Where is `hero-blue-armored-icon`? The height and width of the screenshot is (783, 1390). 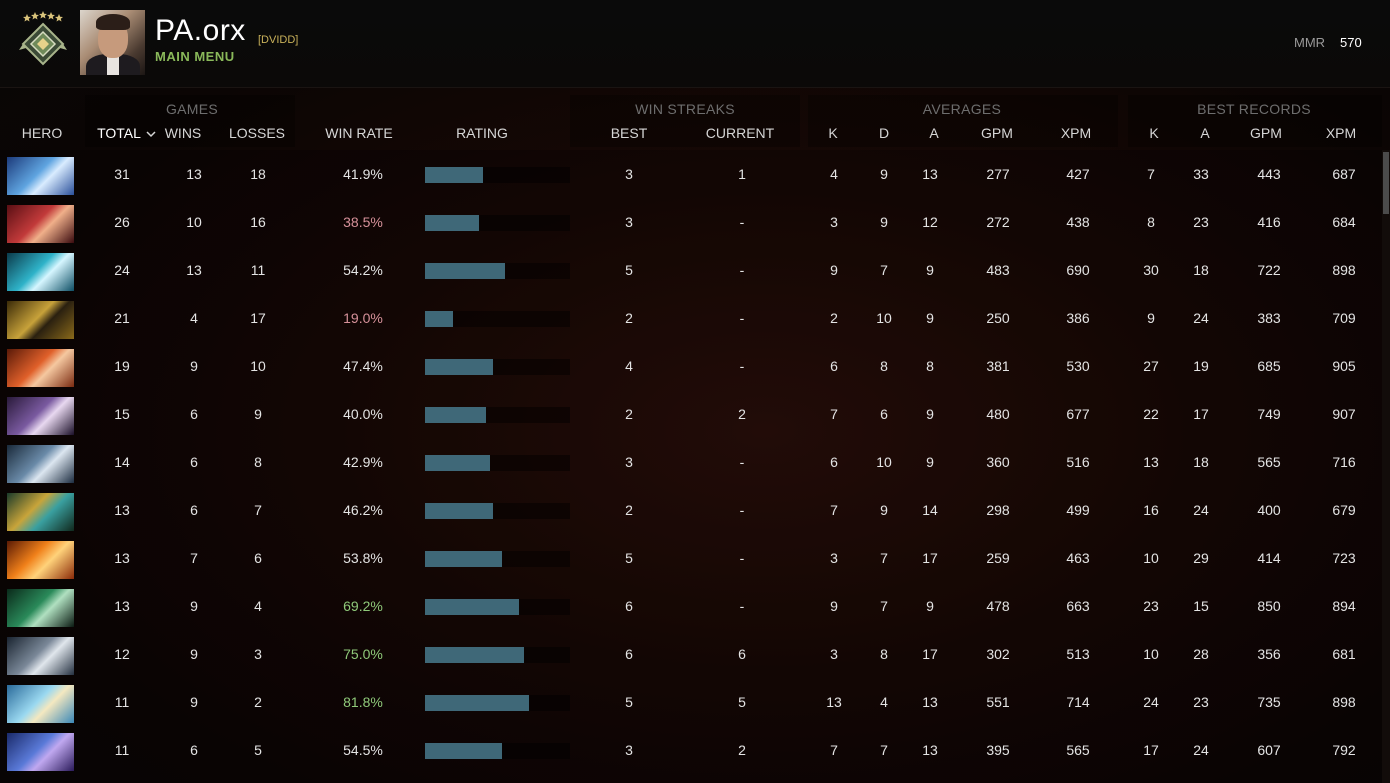 hero-blue-armored-icon is located at coordinates (40, 176).